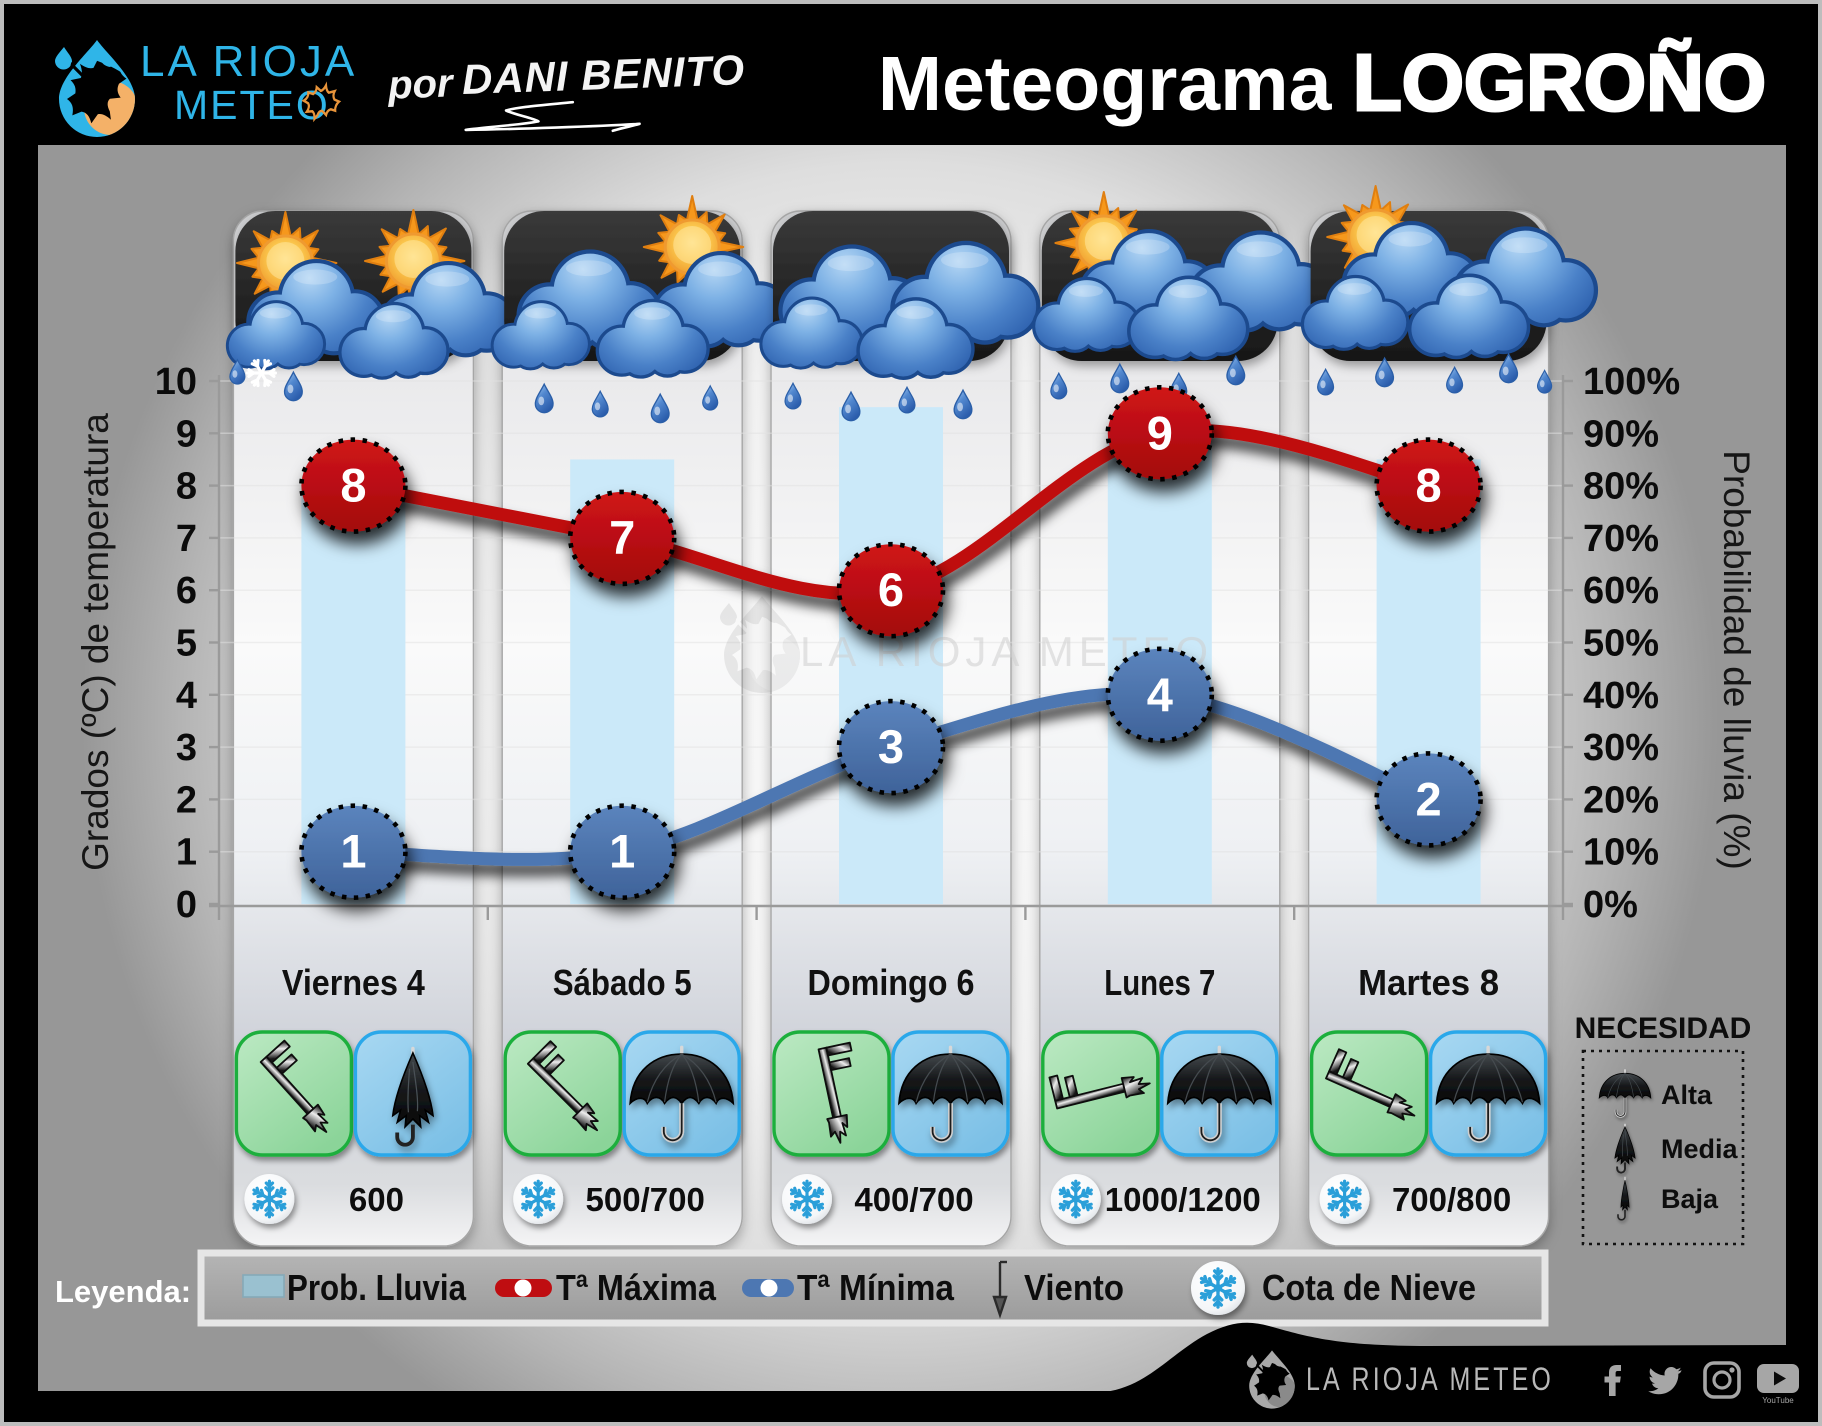 The image size is (1822, 1426). What do you see at coordinates (603, 74) in the screenshot?
I see `byline-name: DANI BENITO` at bounding box center [603, 74].